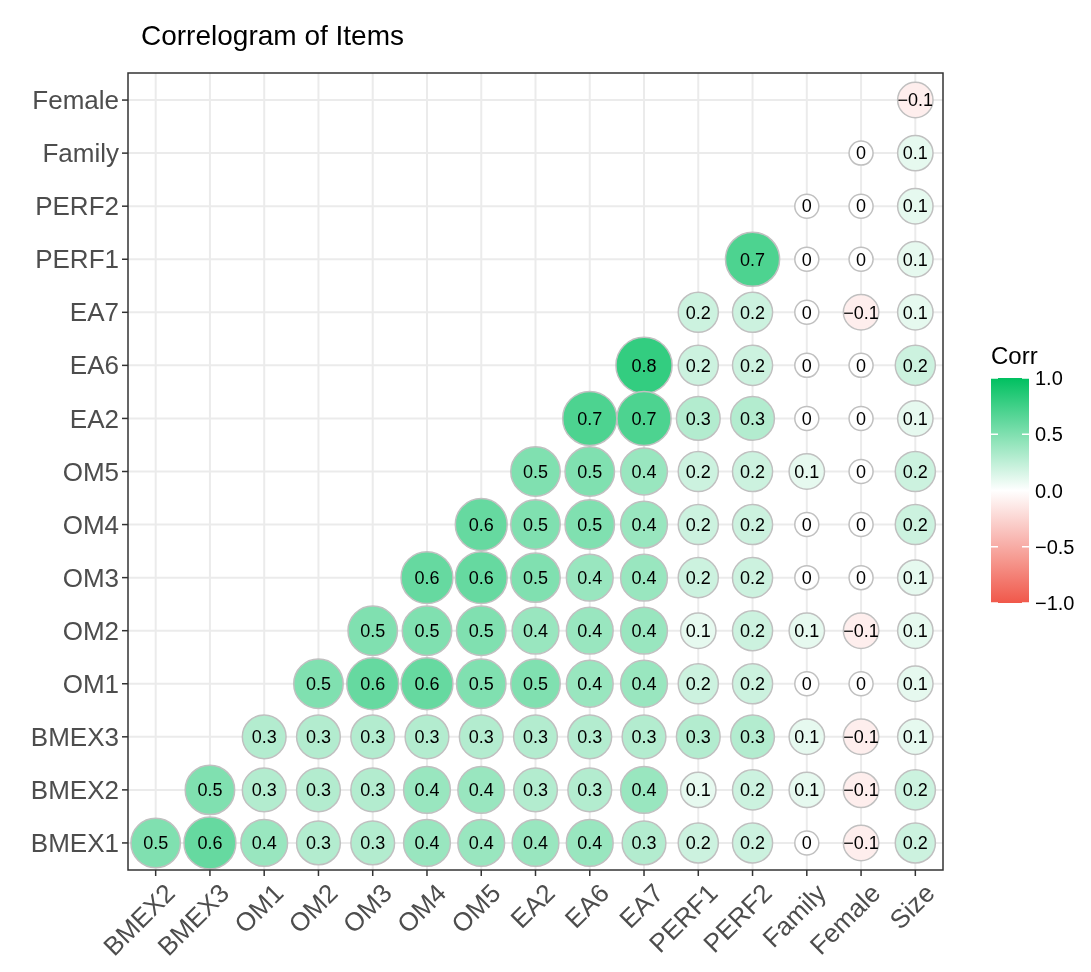  I want to click on data-label: 0.8, so click(644, 365).